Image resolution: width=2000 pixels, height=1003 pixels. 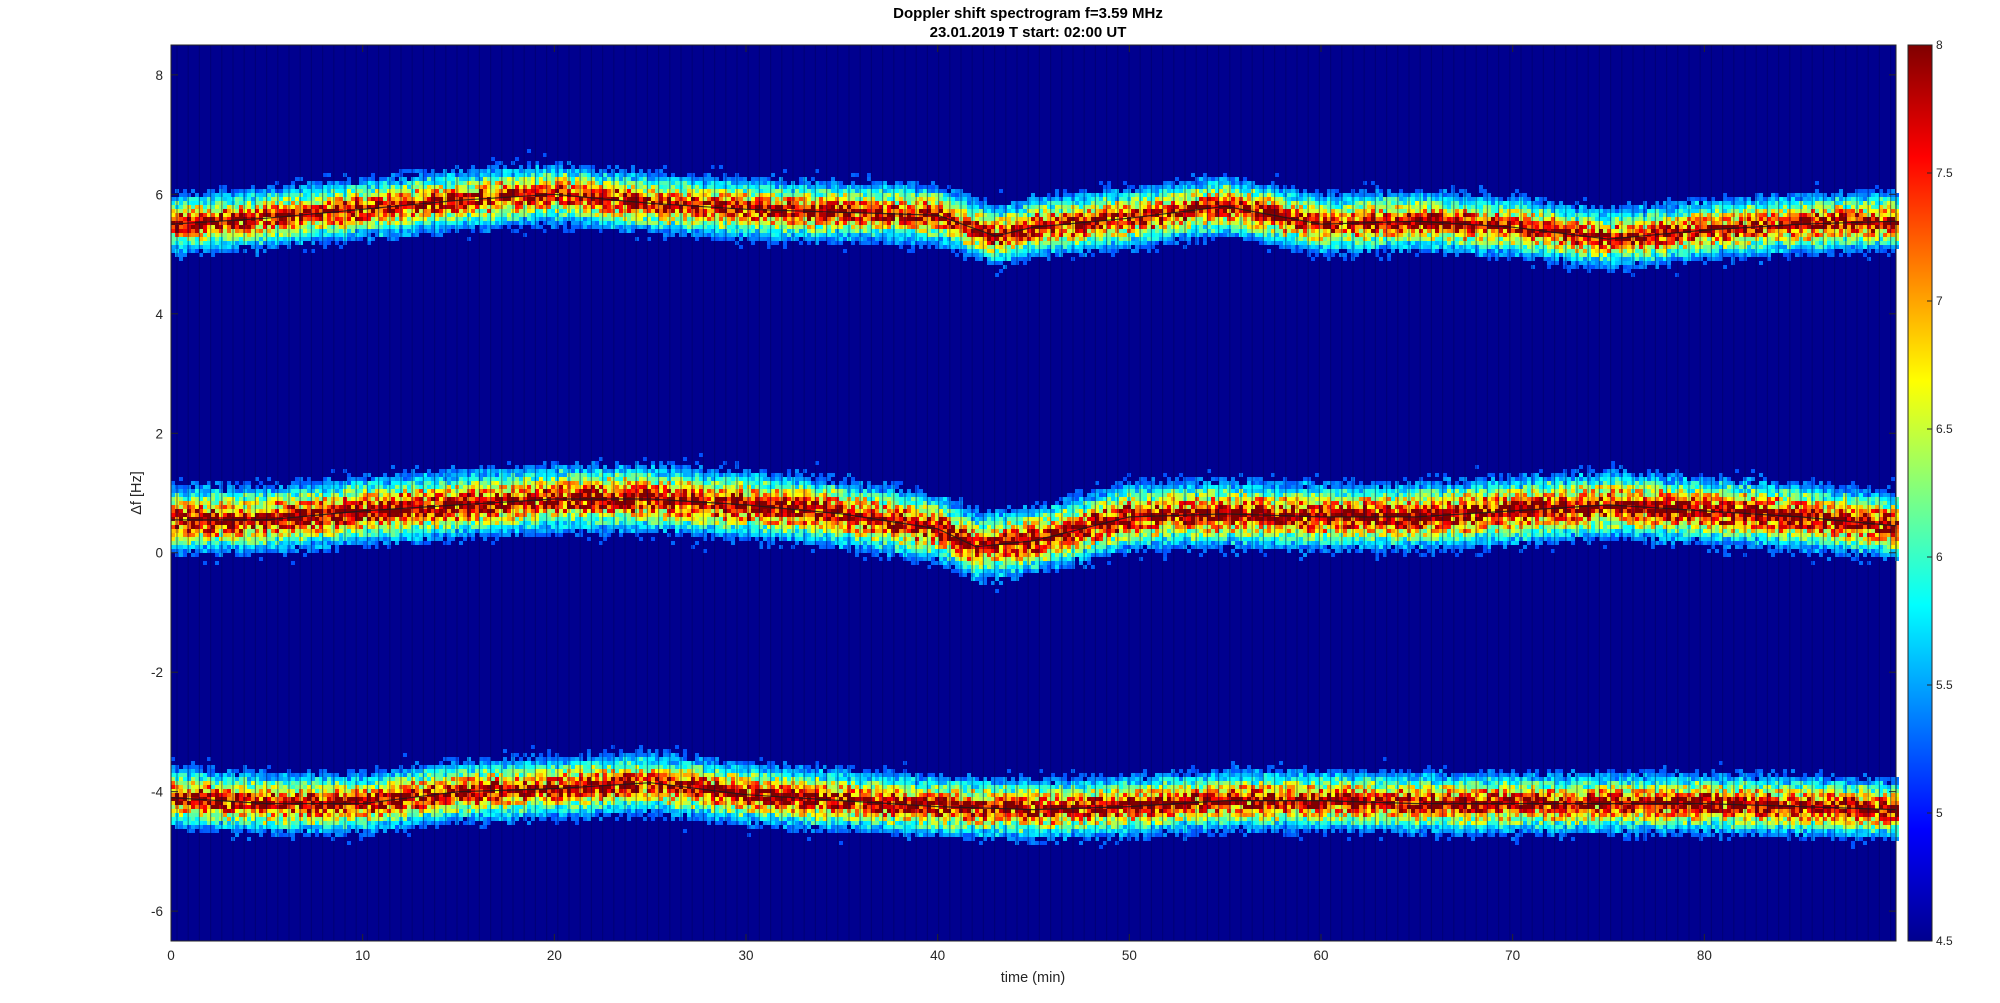 What do you see at coordinates (157, 672) in the screenshot?
I see `y-tick-label: -2` at bounding box center [157, 672].